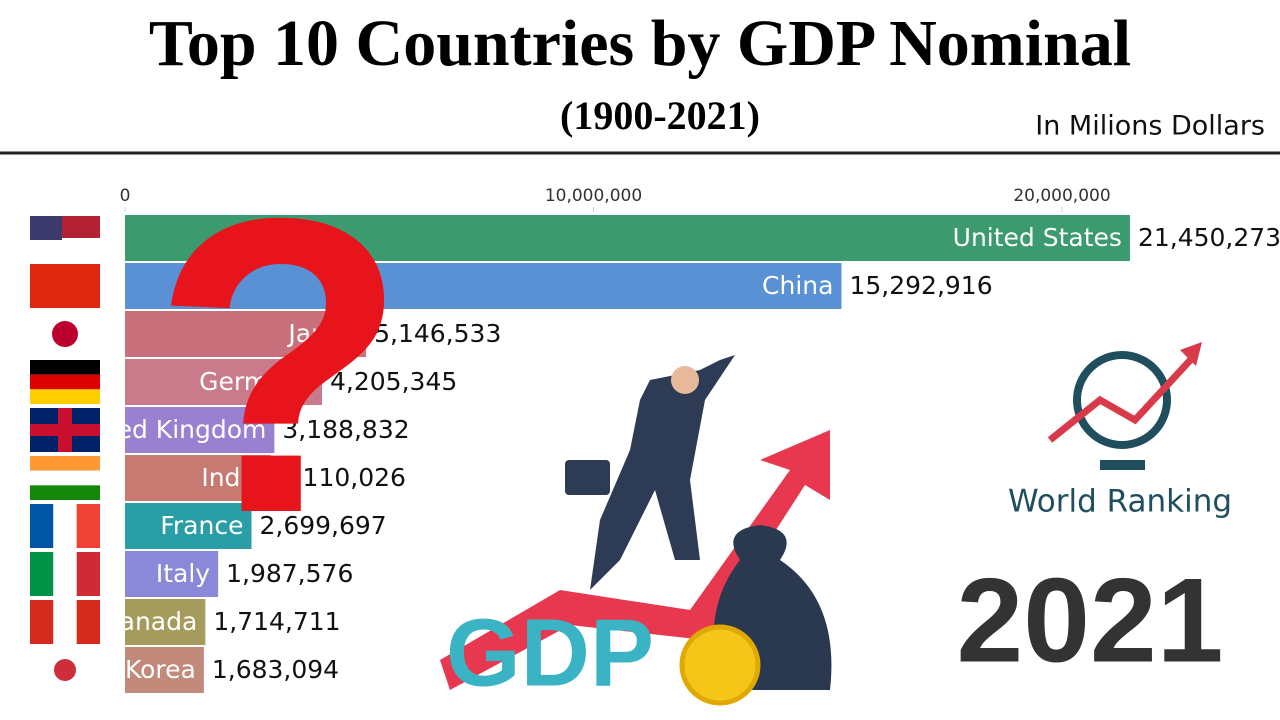 Image resolution: width=1280 pixels, height=720 pixels. I want to click on bar-category-label: India, so click(231, 477).